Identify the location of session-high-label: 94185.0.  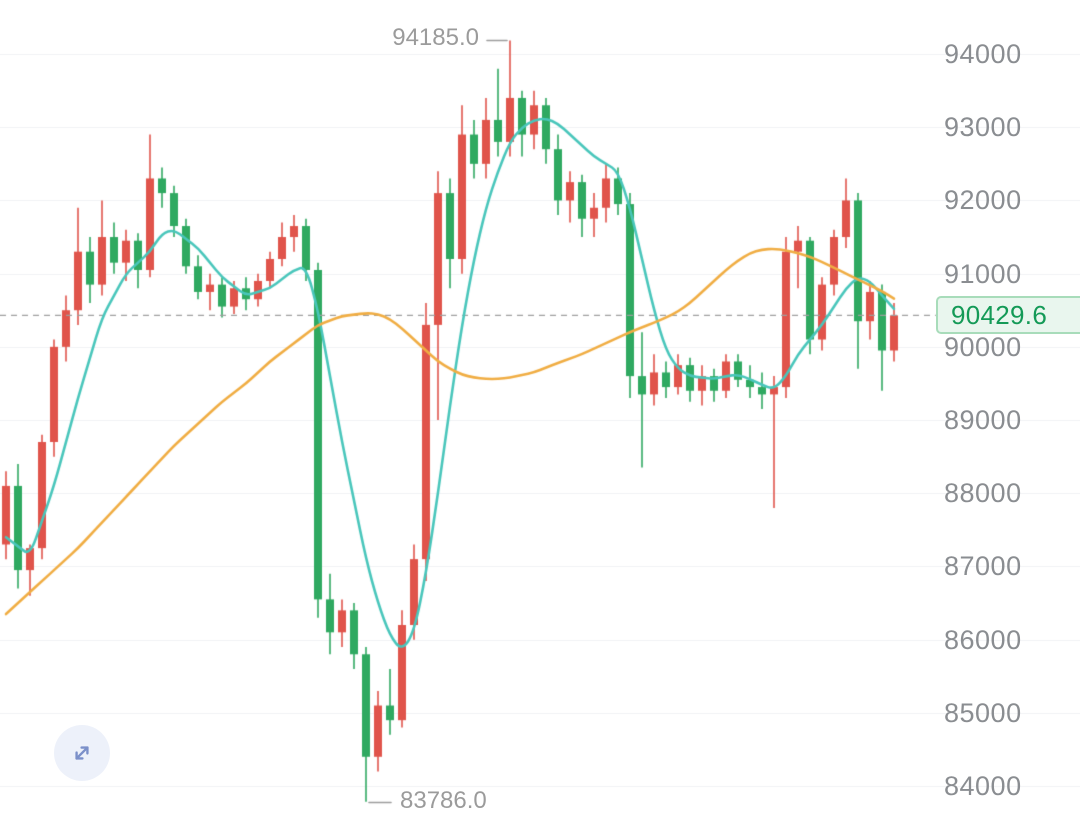
(435, 37).